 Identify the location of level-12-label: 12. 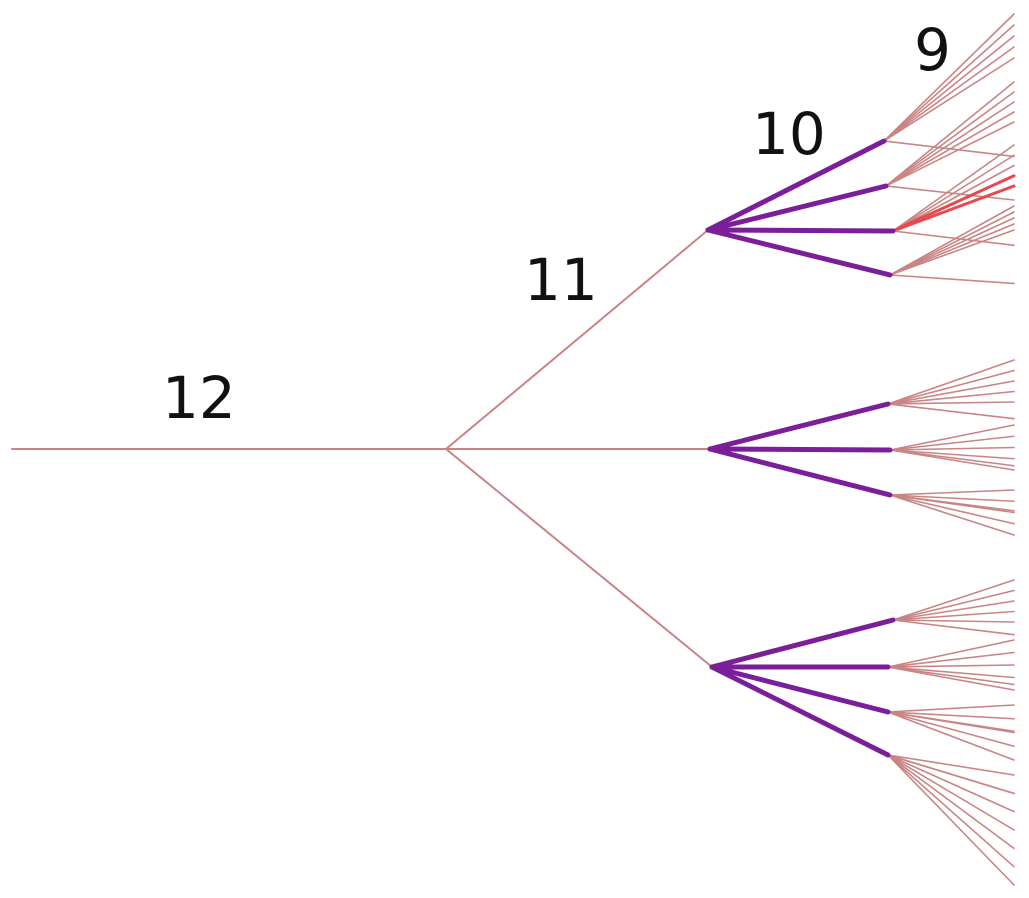
(199, 398).